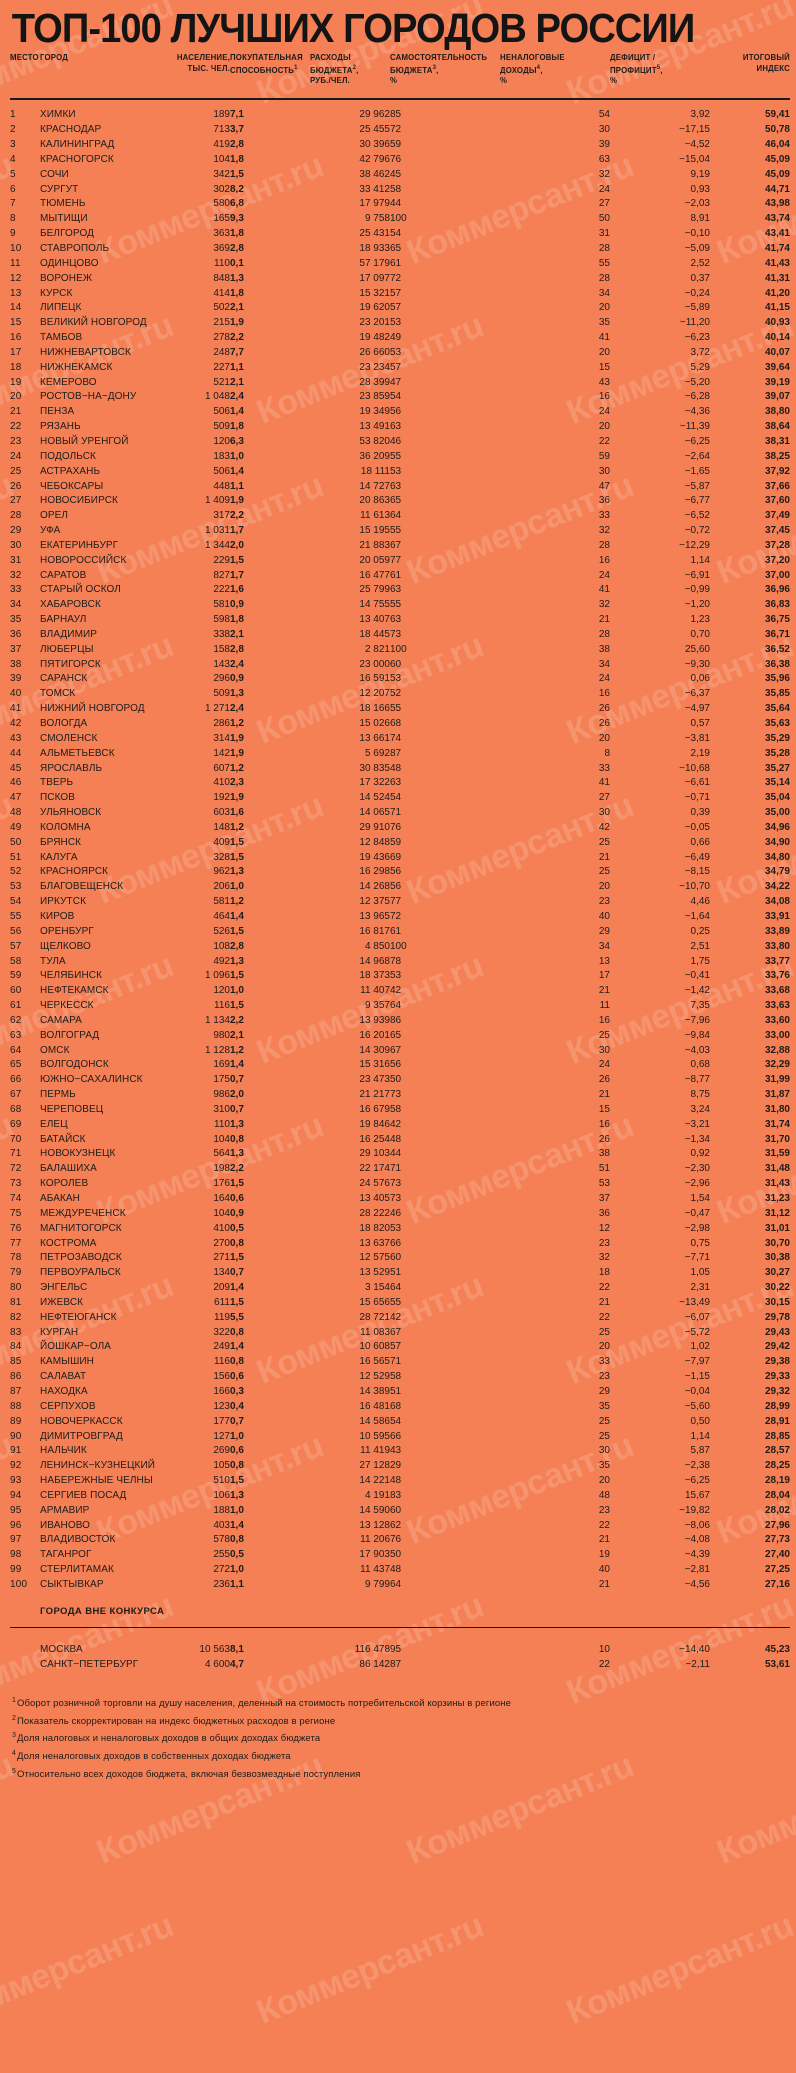 The height and width of the screenshot is (2073, 796). Describe the element at coordinates (400, 1554) in the screenshot. I see `table-row: 98 ТАГАНРОГ 255 0,5 17 903 50 19 −4,39 27,40` at that location.